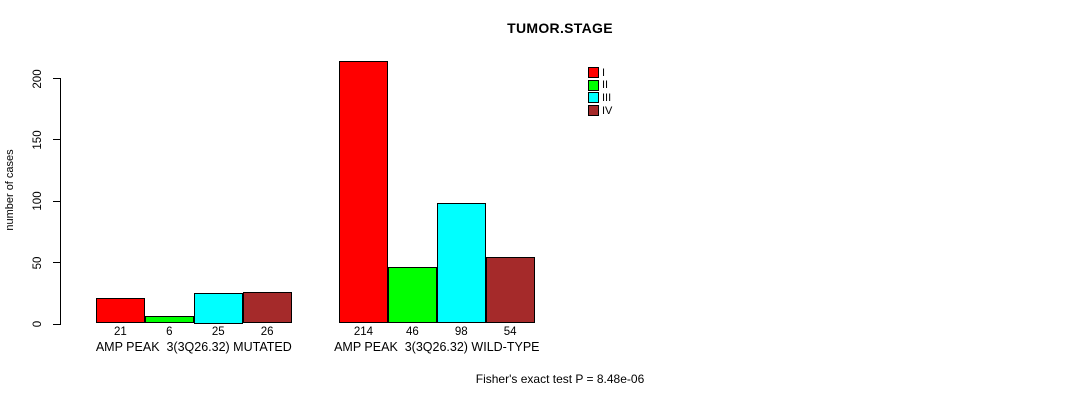  What do you see at coordinates (363, 192) in the screenshot?
I see `bar-i-group2` at bounding box center [363, 192].